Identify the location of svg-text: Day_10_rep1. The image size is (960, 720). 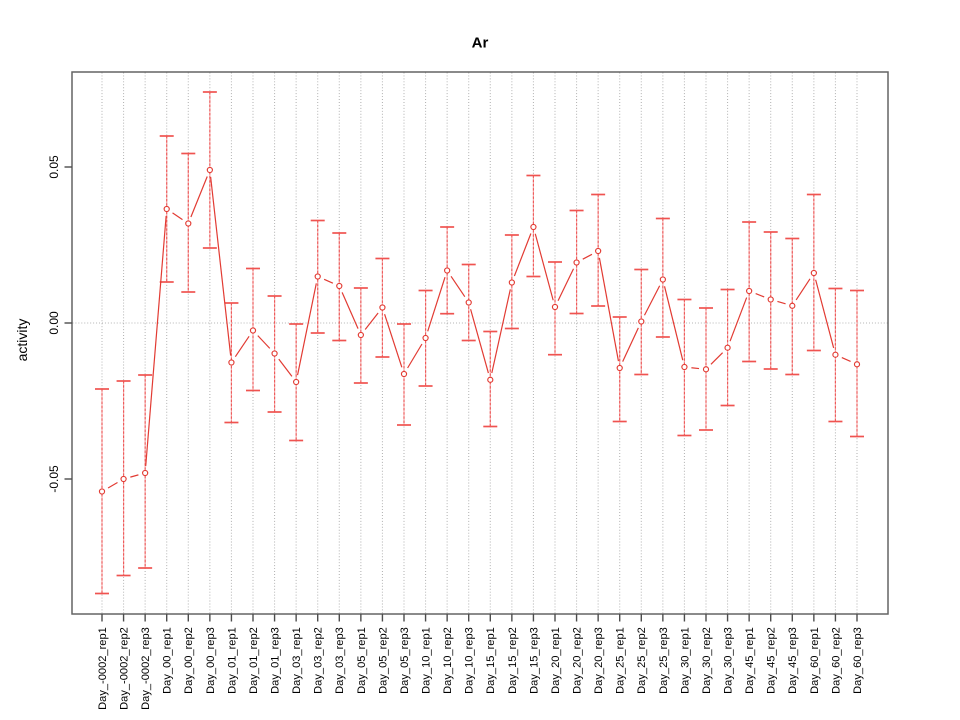
(426, 660).